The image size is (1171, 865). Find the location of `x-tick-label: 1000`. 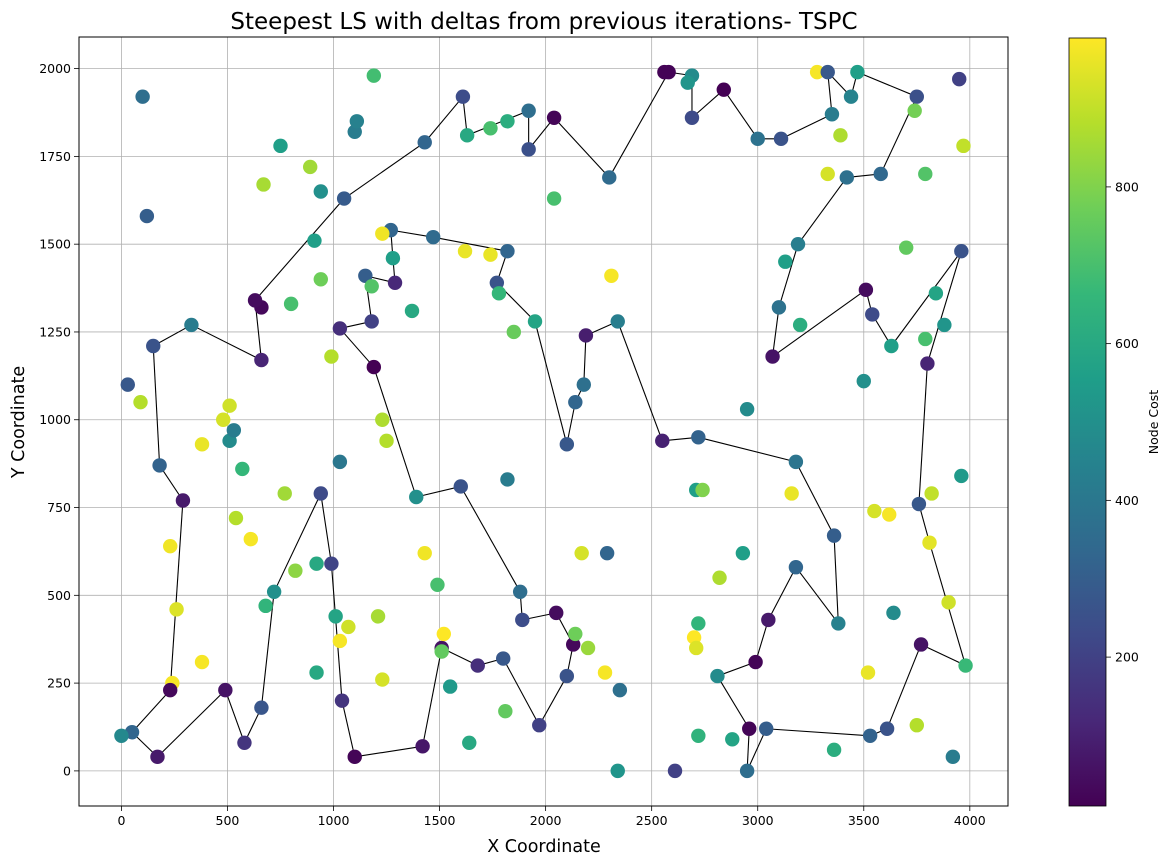

x-tick-label: 1000 is located at coordinates (334, 820).